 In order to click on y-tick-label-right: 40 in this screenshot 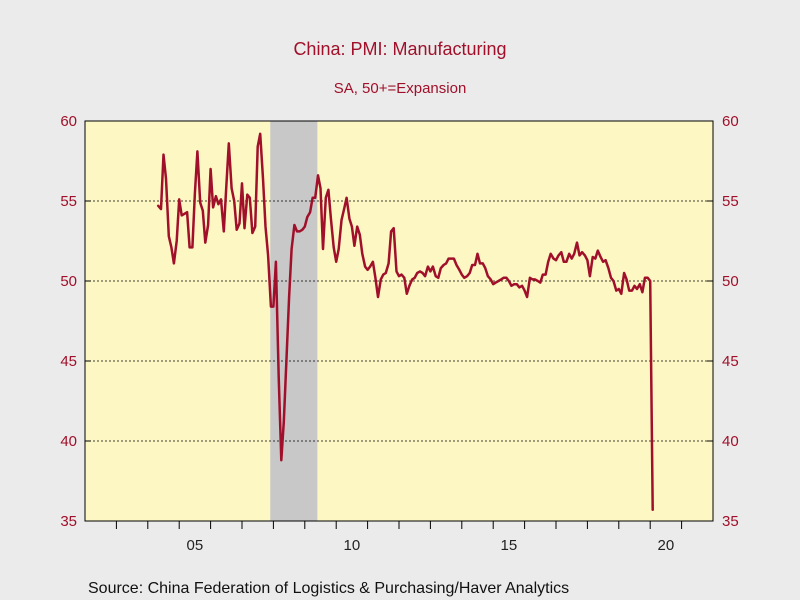, I will do `click(730, 441)`.